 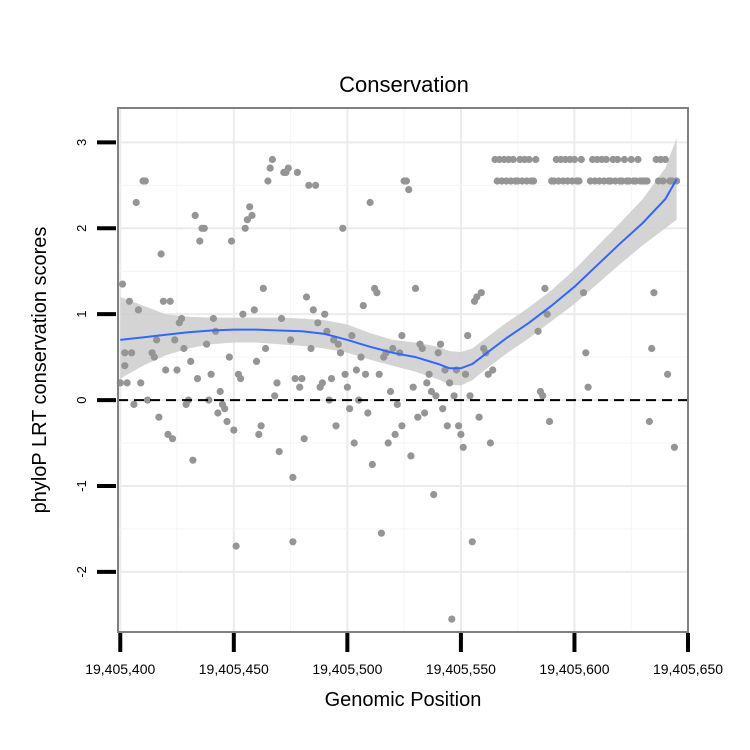 I want to click on x-tick-label: 19,405,500, so click(x=347, y=669).